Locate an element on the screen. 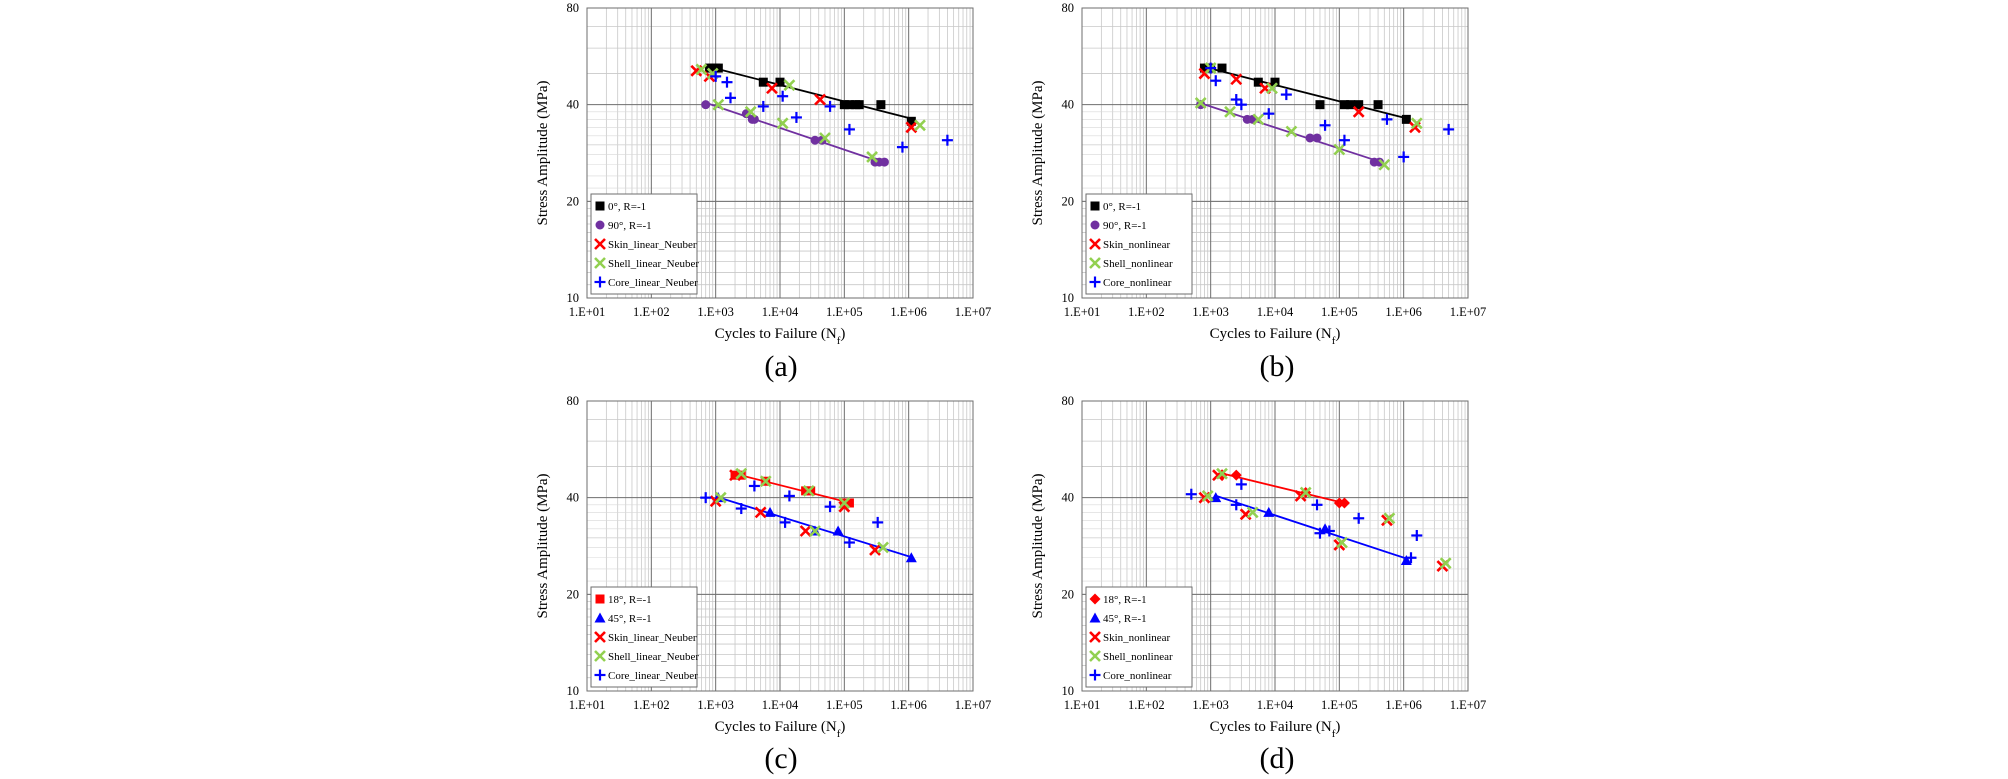  y-tick-label: 80 is located at coordinates (1068, 401).